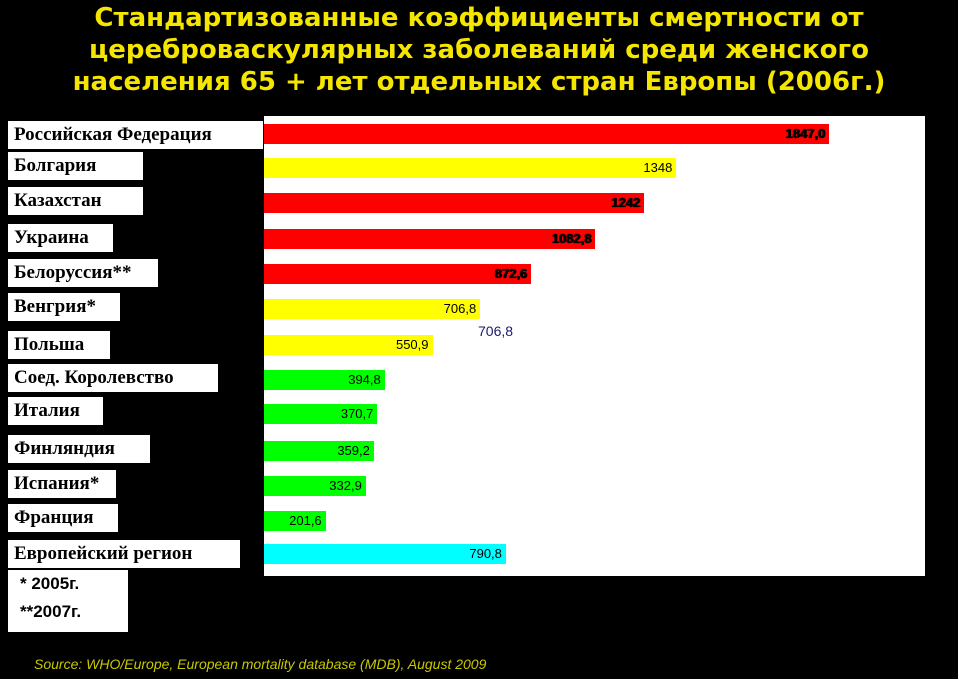  I want to click on category-label: Европейский регион, so click(124, 554).